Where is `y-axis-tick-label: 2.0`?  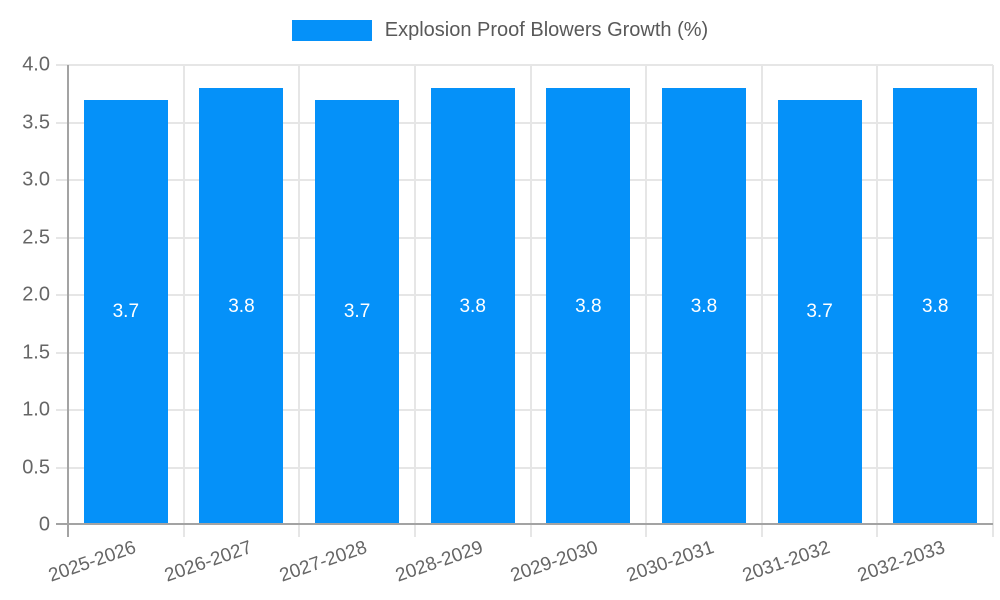
y-axis-tick-label: 2.0 is located at coordinates (36, 294).